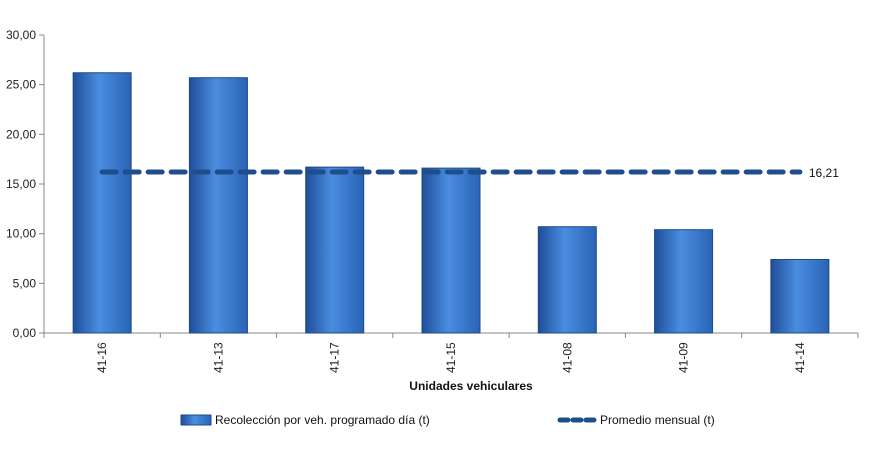 The height and width of the screenshot is (455, 876). What do you see at coordinates (218, 357) in the screenshot?
I see `x-tick-label: 41-13` at bounding box center [218, 357].